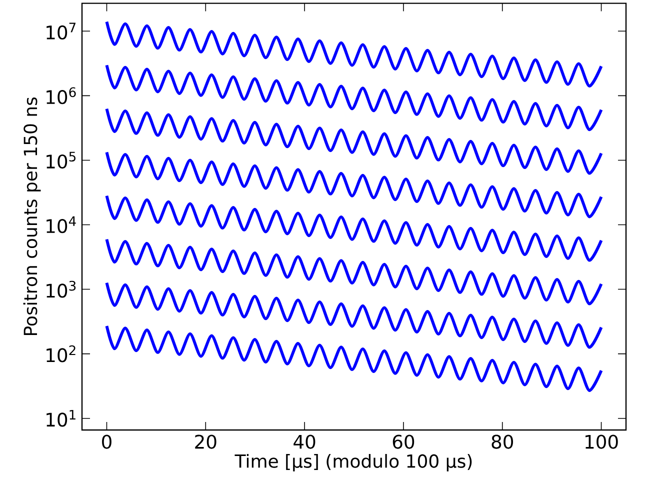  I want to click on y-tick-label: 10$^{5}$, so click(61, 160).